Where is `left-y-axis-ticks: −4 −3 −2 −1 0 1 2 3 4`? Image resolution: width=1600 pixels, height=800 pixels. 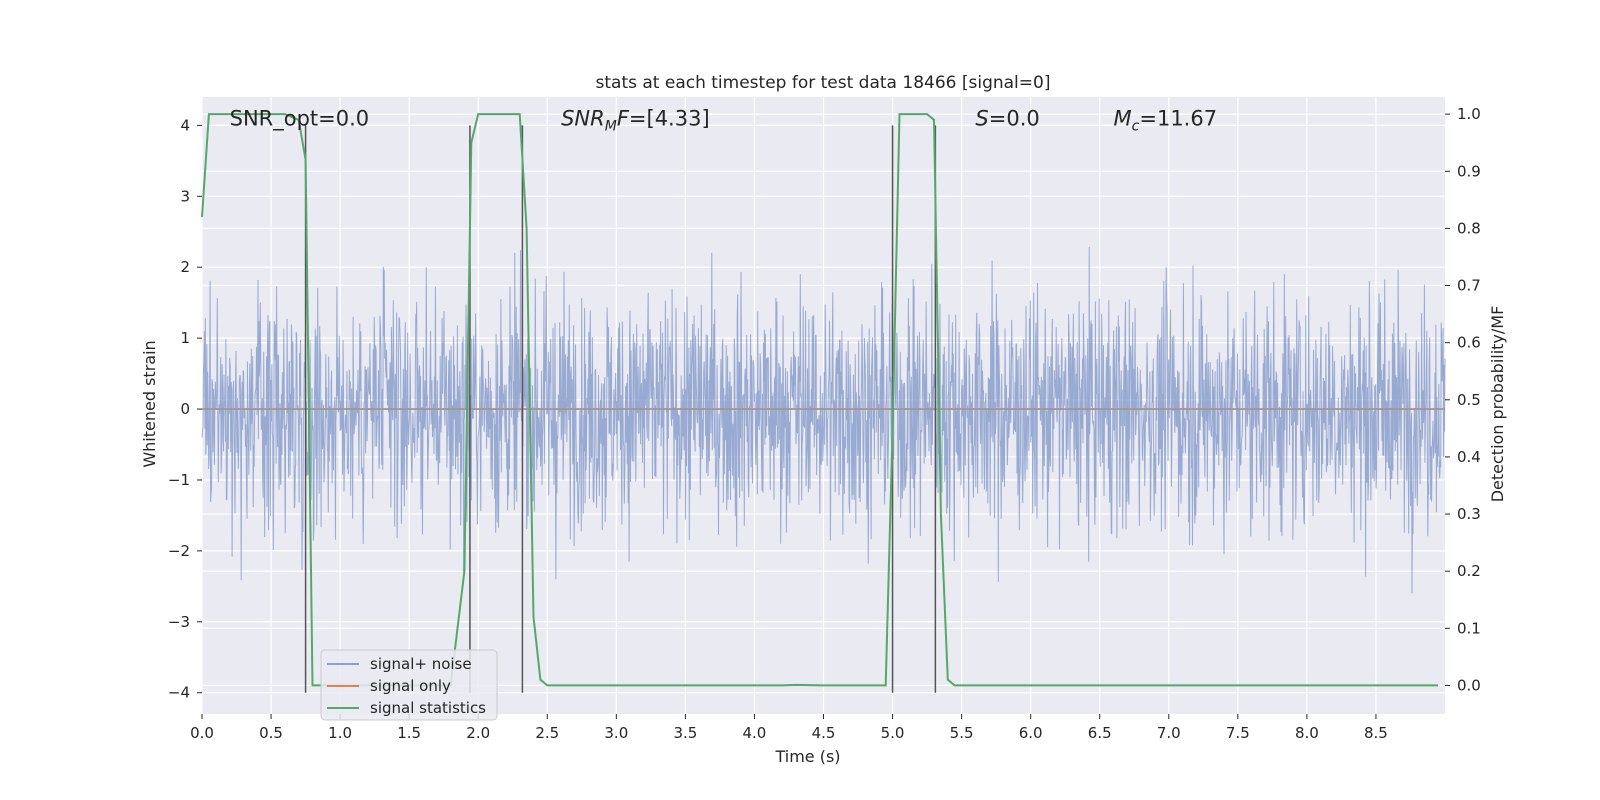 left-y-axis-ticks: −4 −3 −2 −1 0 1 2 3 4 is located at coordinates (185, 409).